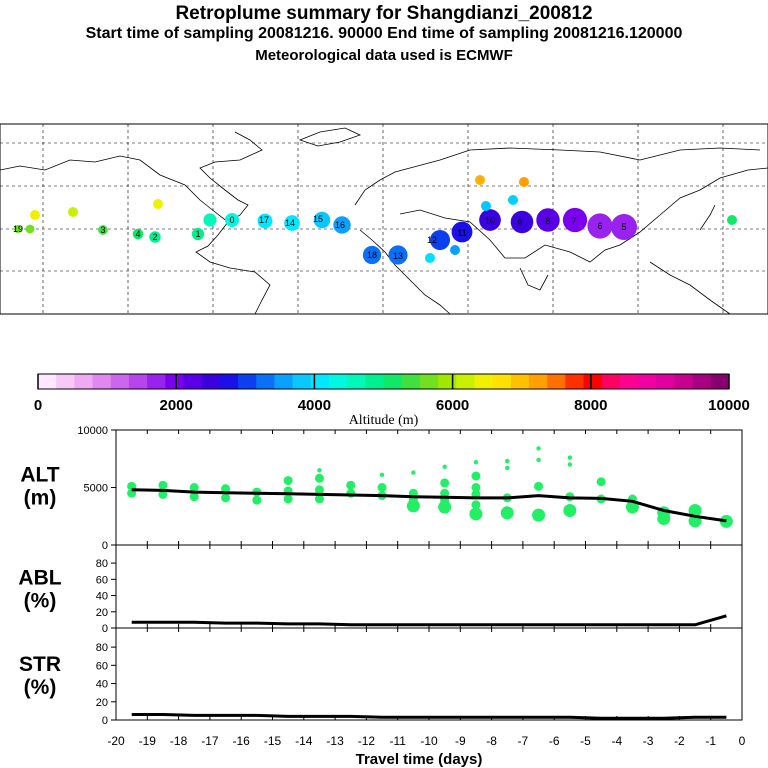  What do you see at coordinates (304, 741) in the screenshot?
I see `x-tick-label: -14` at bounding box center [304, 741].